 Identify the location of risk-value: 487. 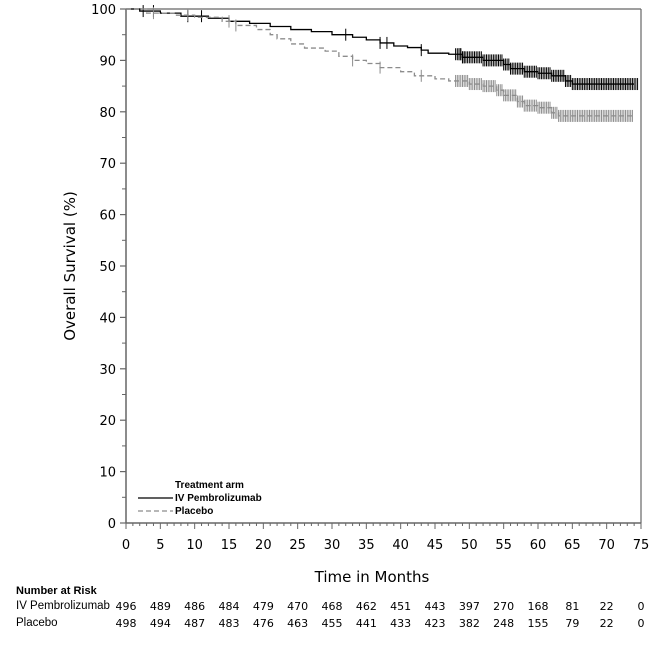
(195, 623).